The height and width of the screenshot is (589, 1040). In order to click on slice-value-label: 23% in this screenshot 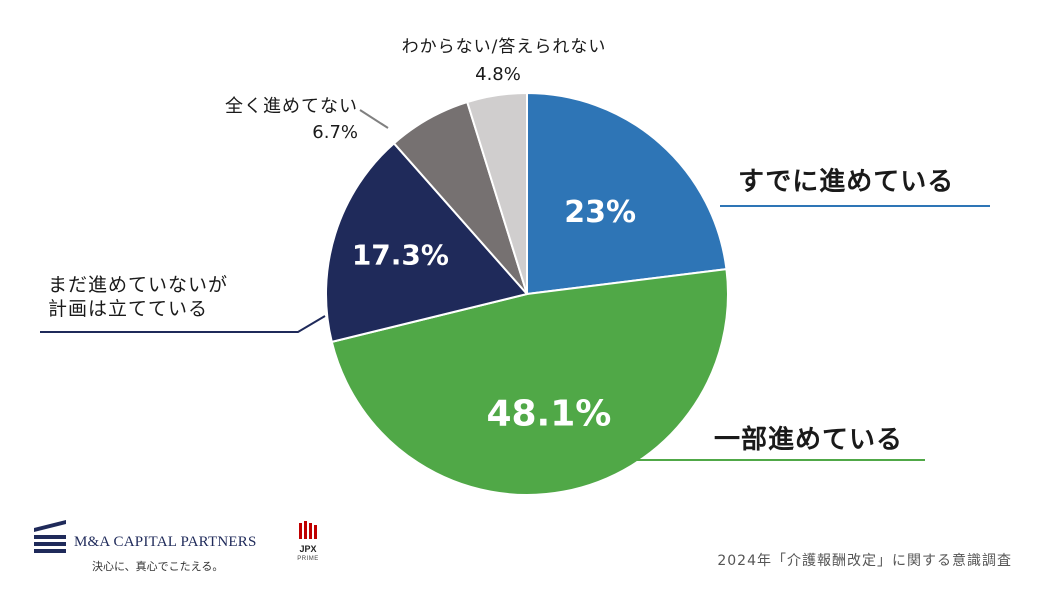, I will do `click(600, 212)`.